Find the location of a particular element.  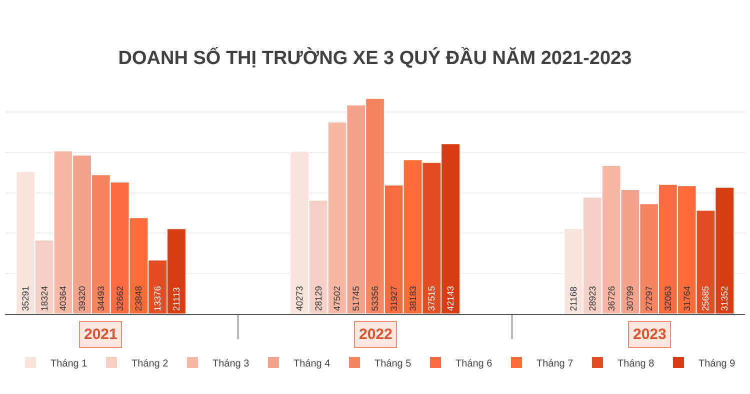

data-label: 40364 is located at coordinates (63, 298).